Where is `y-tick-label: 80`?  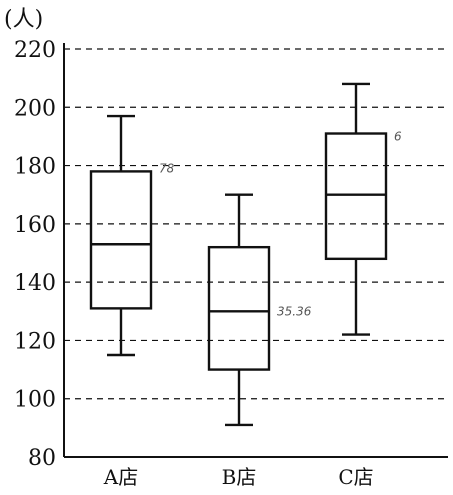
y-tick-label: 80 is located at coordinates (42, 458).